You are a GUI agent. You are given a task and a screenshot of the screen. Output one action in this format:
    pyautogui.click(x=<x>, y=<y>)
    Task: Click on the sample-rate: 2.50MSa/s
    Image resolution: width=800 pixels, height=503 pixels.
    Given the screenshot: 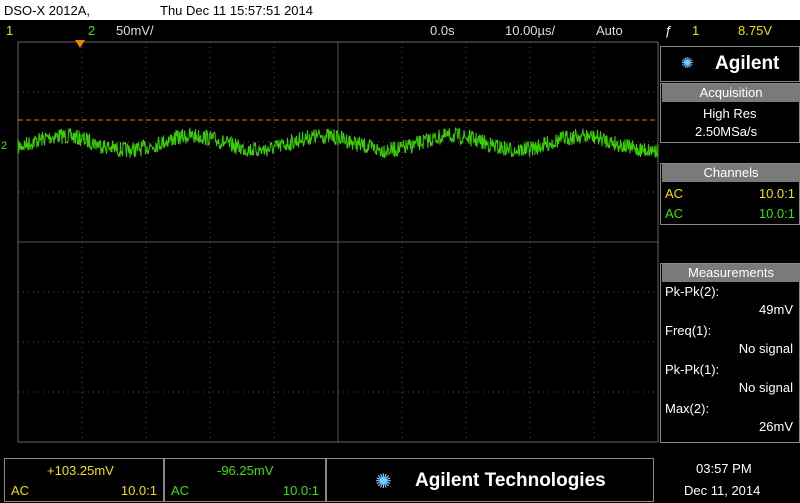 What is the action you would take?
    pyautogui.click(x=726, y=131)
    